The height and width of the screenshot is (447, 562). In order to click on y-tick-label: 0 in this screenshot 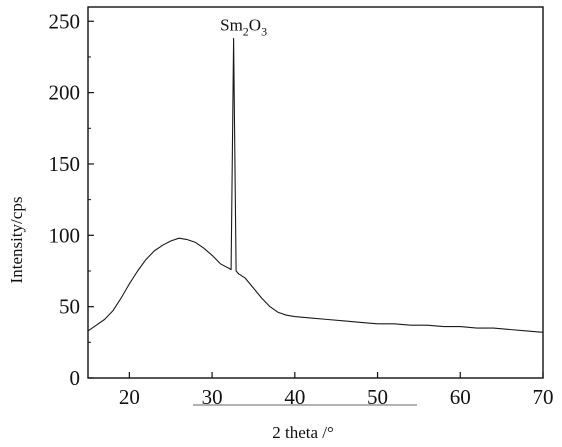, I will do `click(75, 378)`.